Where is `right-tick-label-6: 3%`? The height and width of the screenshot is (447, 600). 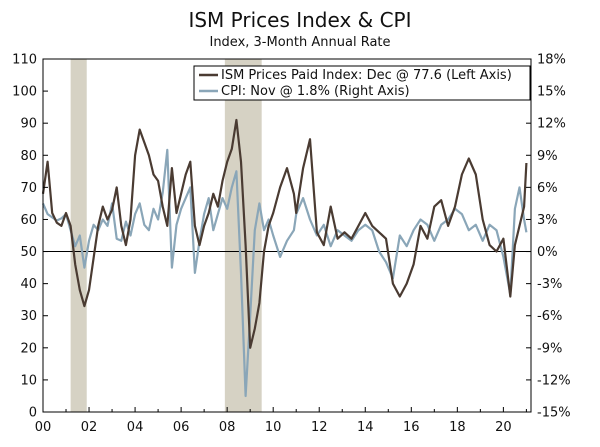
right-tick-label-6: 3% is located at coordinates (547, 220).